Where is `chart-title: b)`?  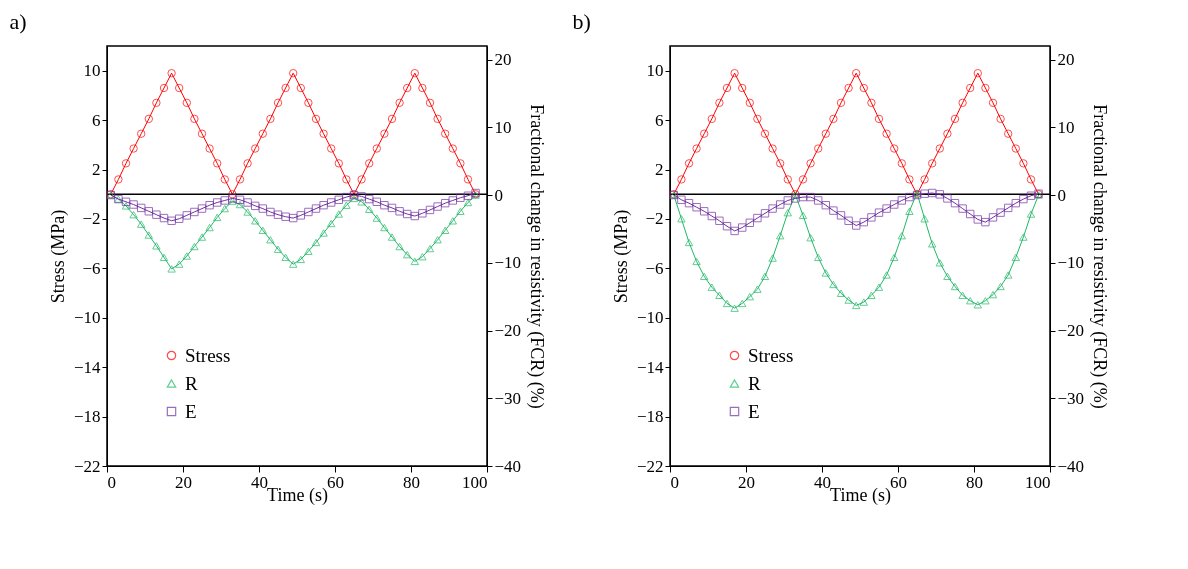
chart-title: b) is located at coordinates (581, 21).